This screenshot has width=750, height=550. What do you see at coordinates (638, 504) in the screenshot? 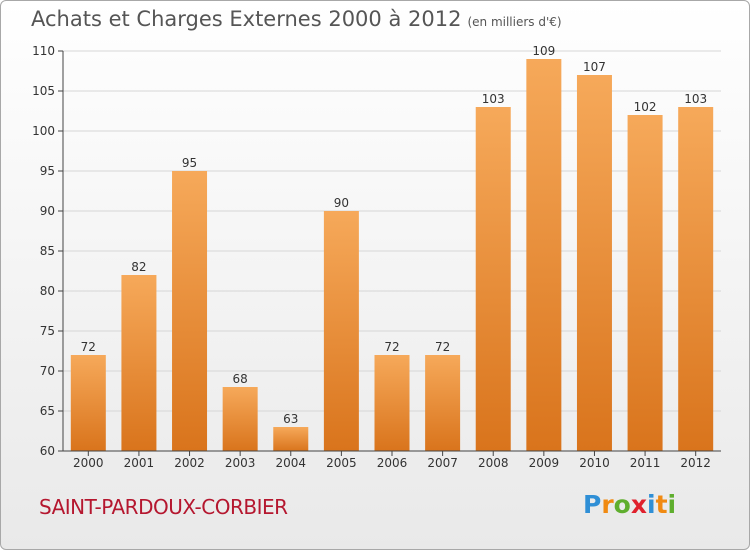
I see `logo-letter: x` at bounding box center [638, 504].